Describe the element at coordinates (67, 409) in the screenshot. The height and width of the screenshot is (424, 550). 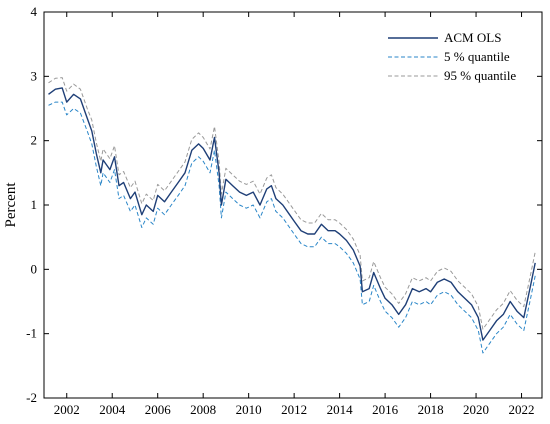
I see `x-tick-label: 2002` at that location.